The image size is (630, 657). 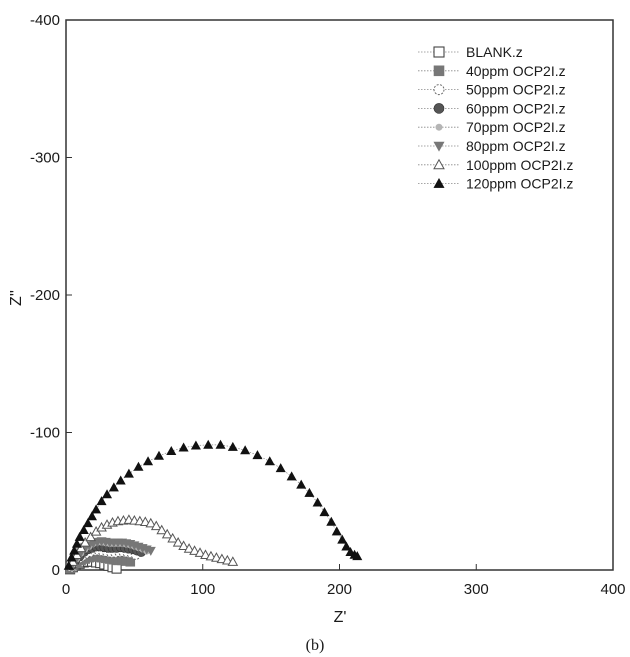 I want to click on legend-label: 120ppm OCP2I.z, so click(x=519, y=184).